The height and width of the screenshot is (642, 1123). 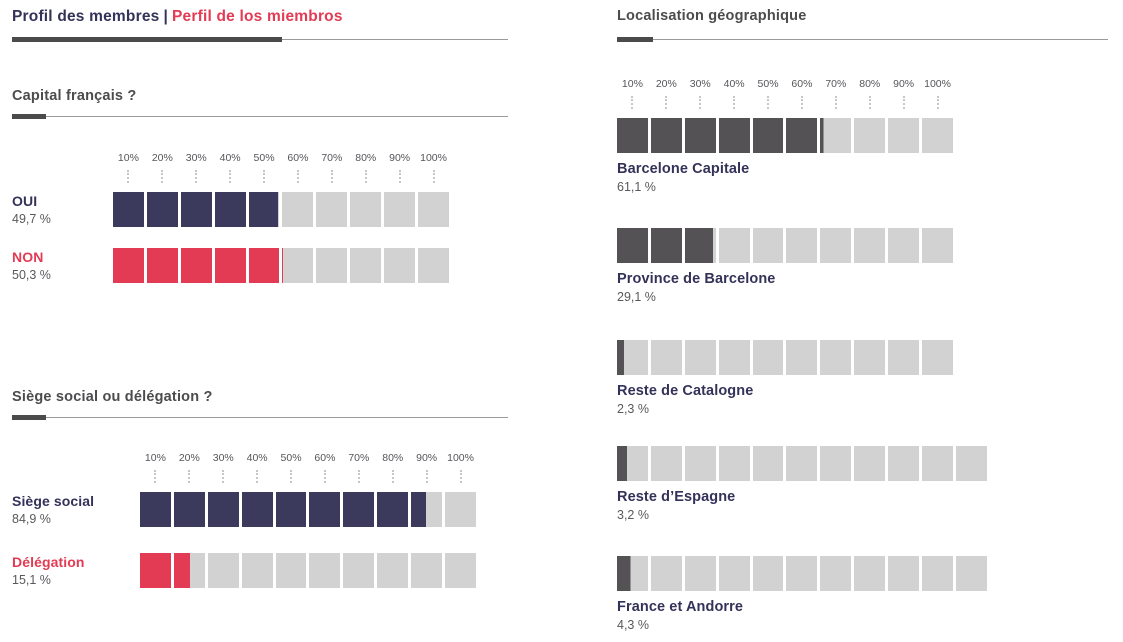 I want to click on value-label: 29,1 %, so click(x=636, y=297).